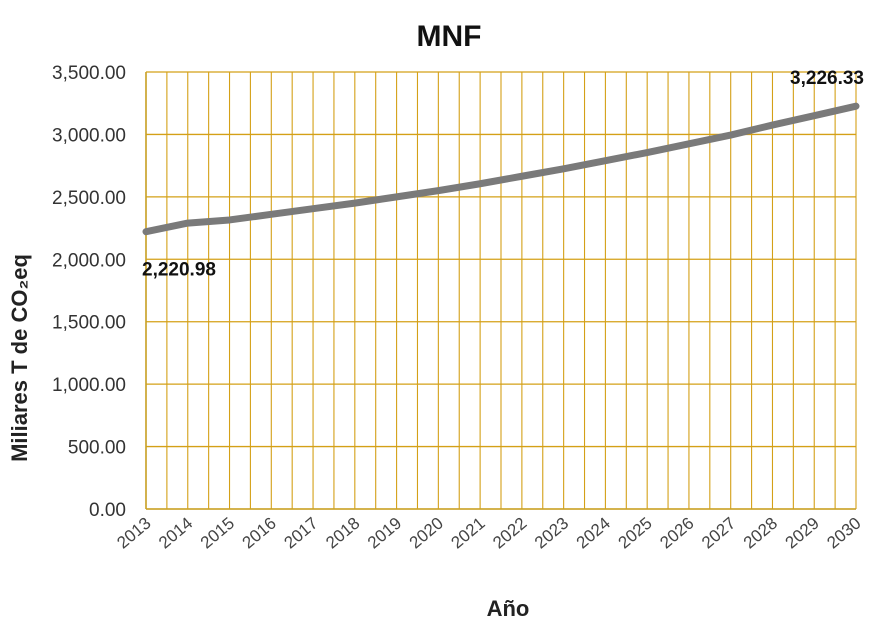 The width and height of the screenshot is (869, 626). I want to click on x-tick-label: 2024, so click(593, 533).